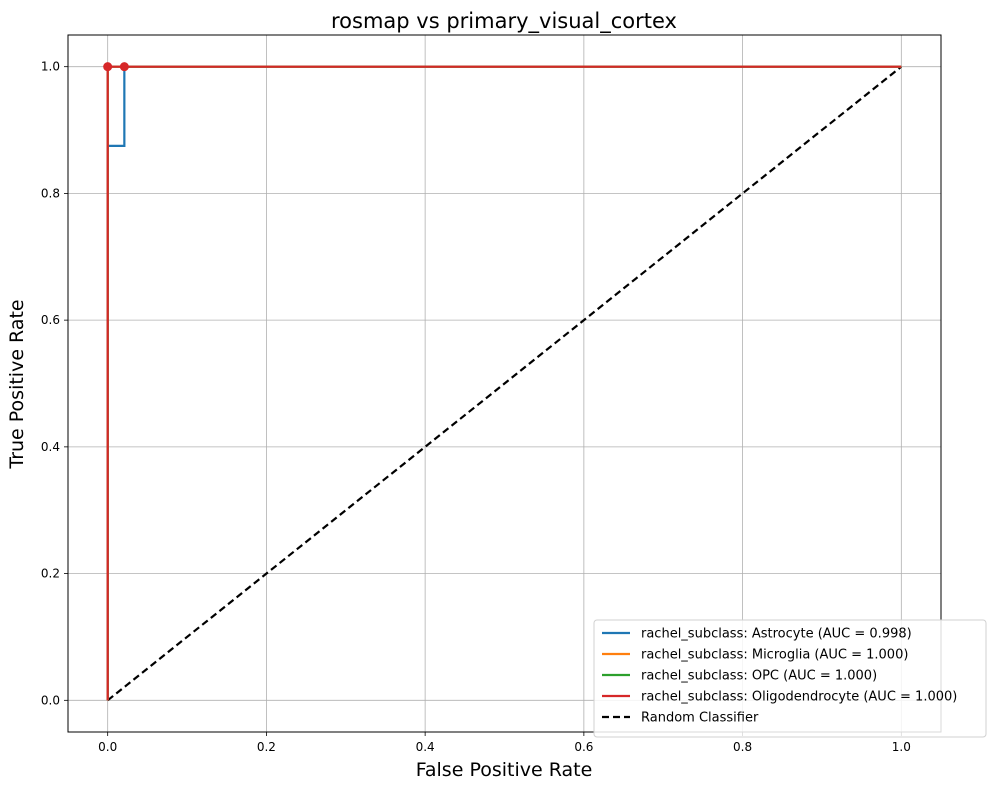 The width and height of the screenshot is (994, 790). What do you see at coordinates (504, 770) in the screenshot?
I see `x-axis-label: False Positive Rate` at bounding box center [504, 770].